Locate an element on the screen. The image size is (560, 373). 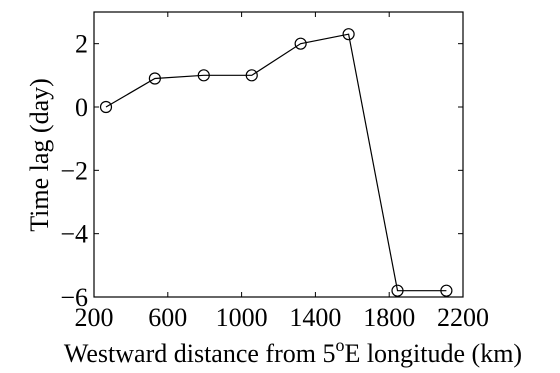
x-tick-label: 1400 is located at coordinates (315, 317).